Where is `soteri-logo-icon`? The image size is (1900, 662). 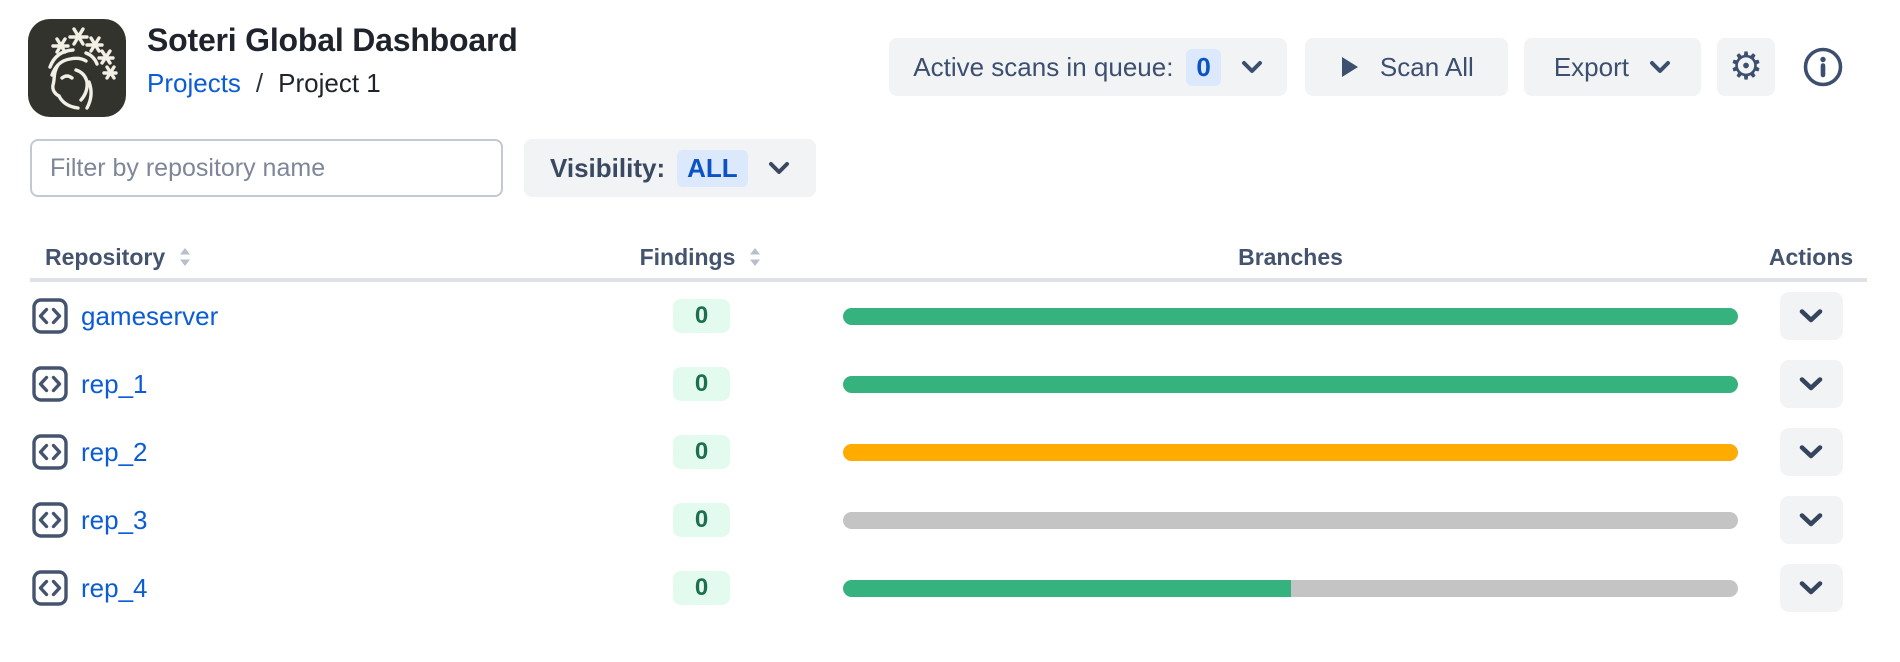
soteri-logo-icon is located at coordinates (77, 68).